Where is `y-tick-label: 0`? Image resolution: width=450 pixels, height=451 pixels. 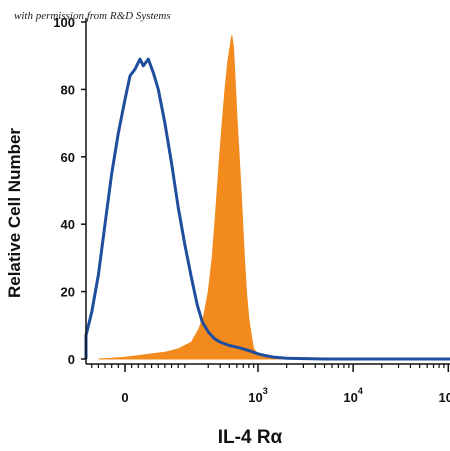 y-tick-label: 0 is located at coordinates (71, 359).